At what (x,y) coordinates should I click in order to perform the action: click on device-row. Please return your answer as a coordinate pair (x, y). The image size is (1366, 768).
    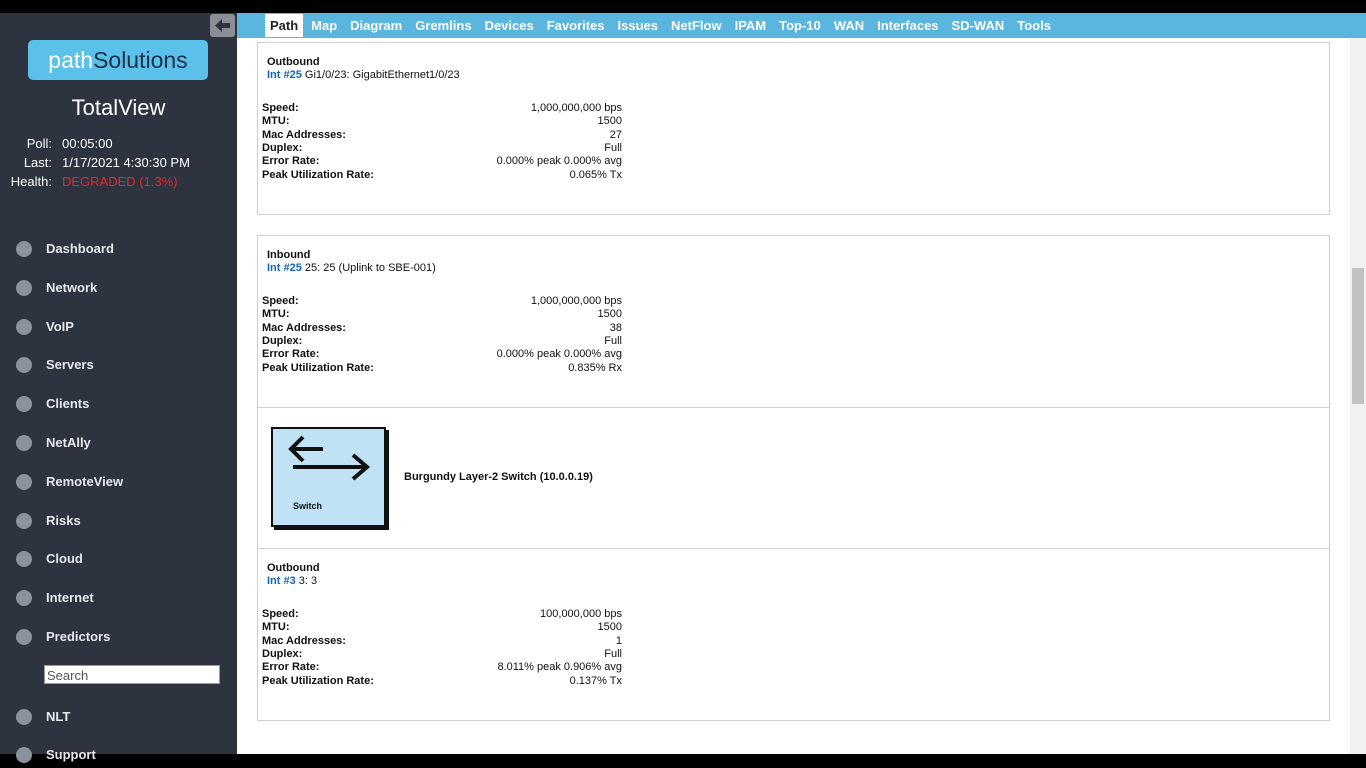
    Looking at the image, I should click on (793, 478).